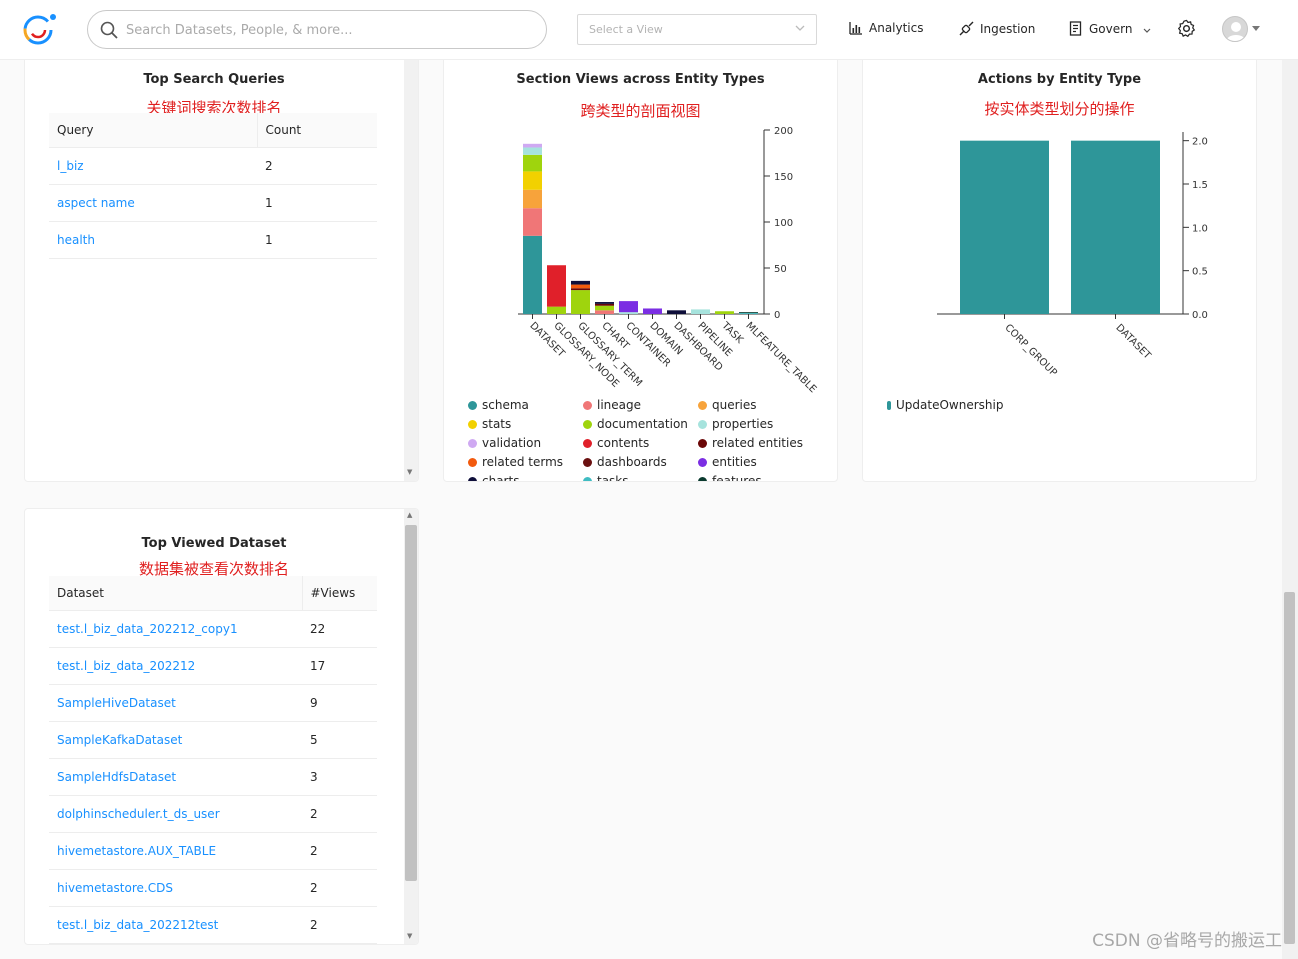 This screenshot has width=1298, height=959. Describe the element at coordinates (213, 666) in the screenshot. I see `table-row: test.l_biz_data_202212 17` at that location.